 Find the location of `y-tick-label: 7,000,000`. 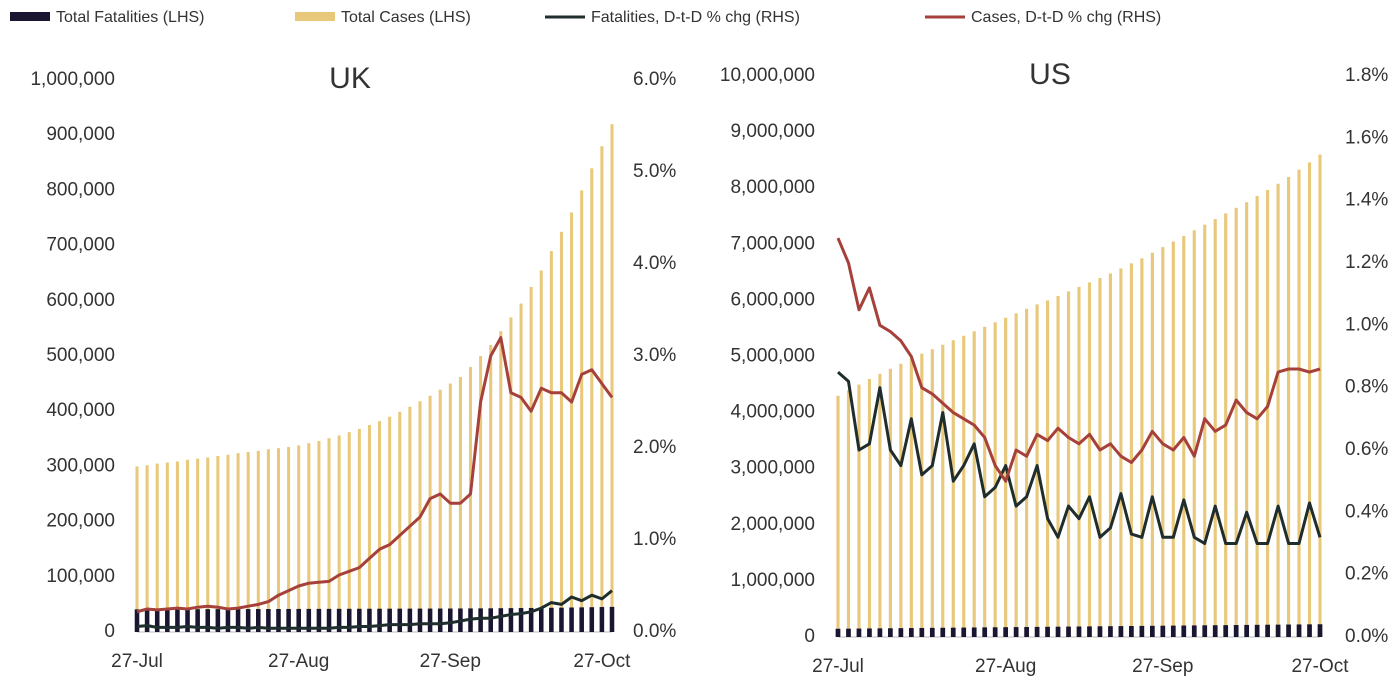

y-tick-label: 7,000,000 is located at coordinates (772, 243).